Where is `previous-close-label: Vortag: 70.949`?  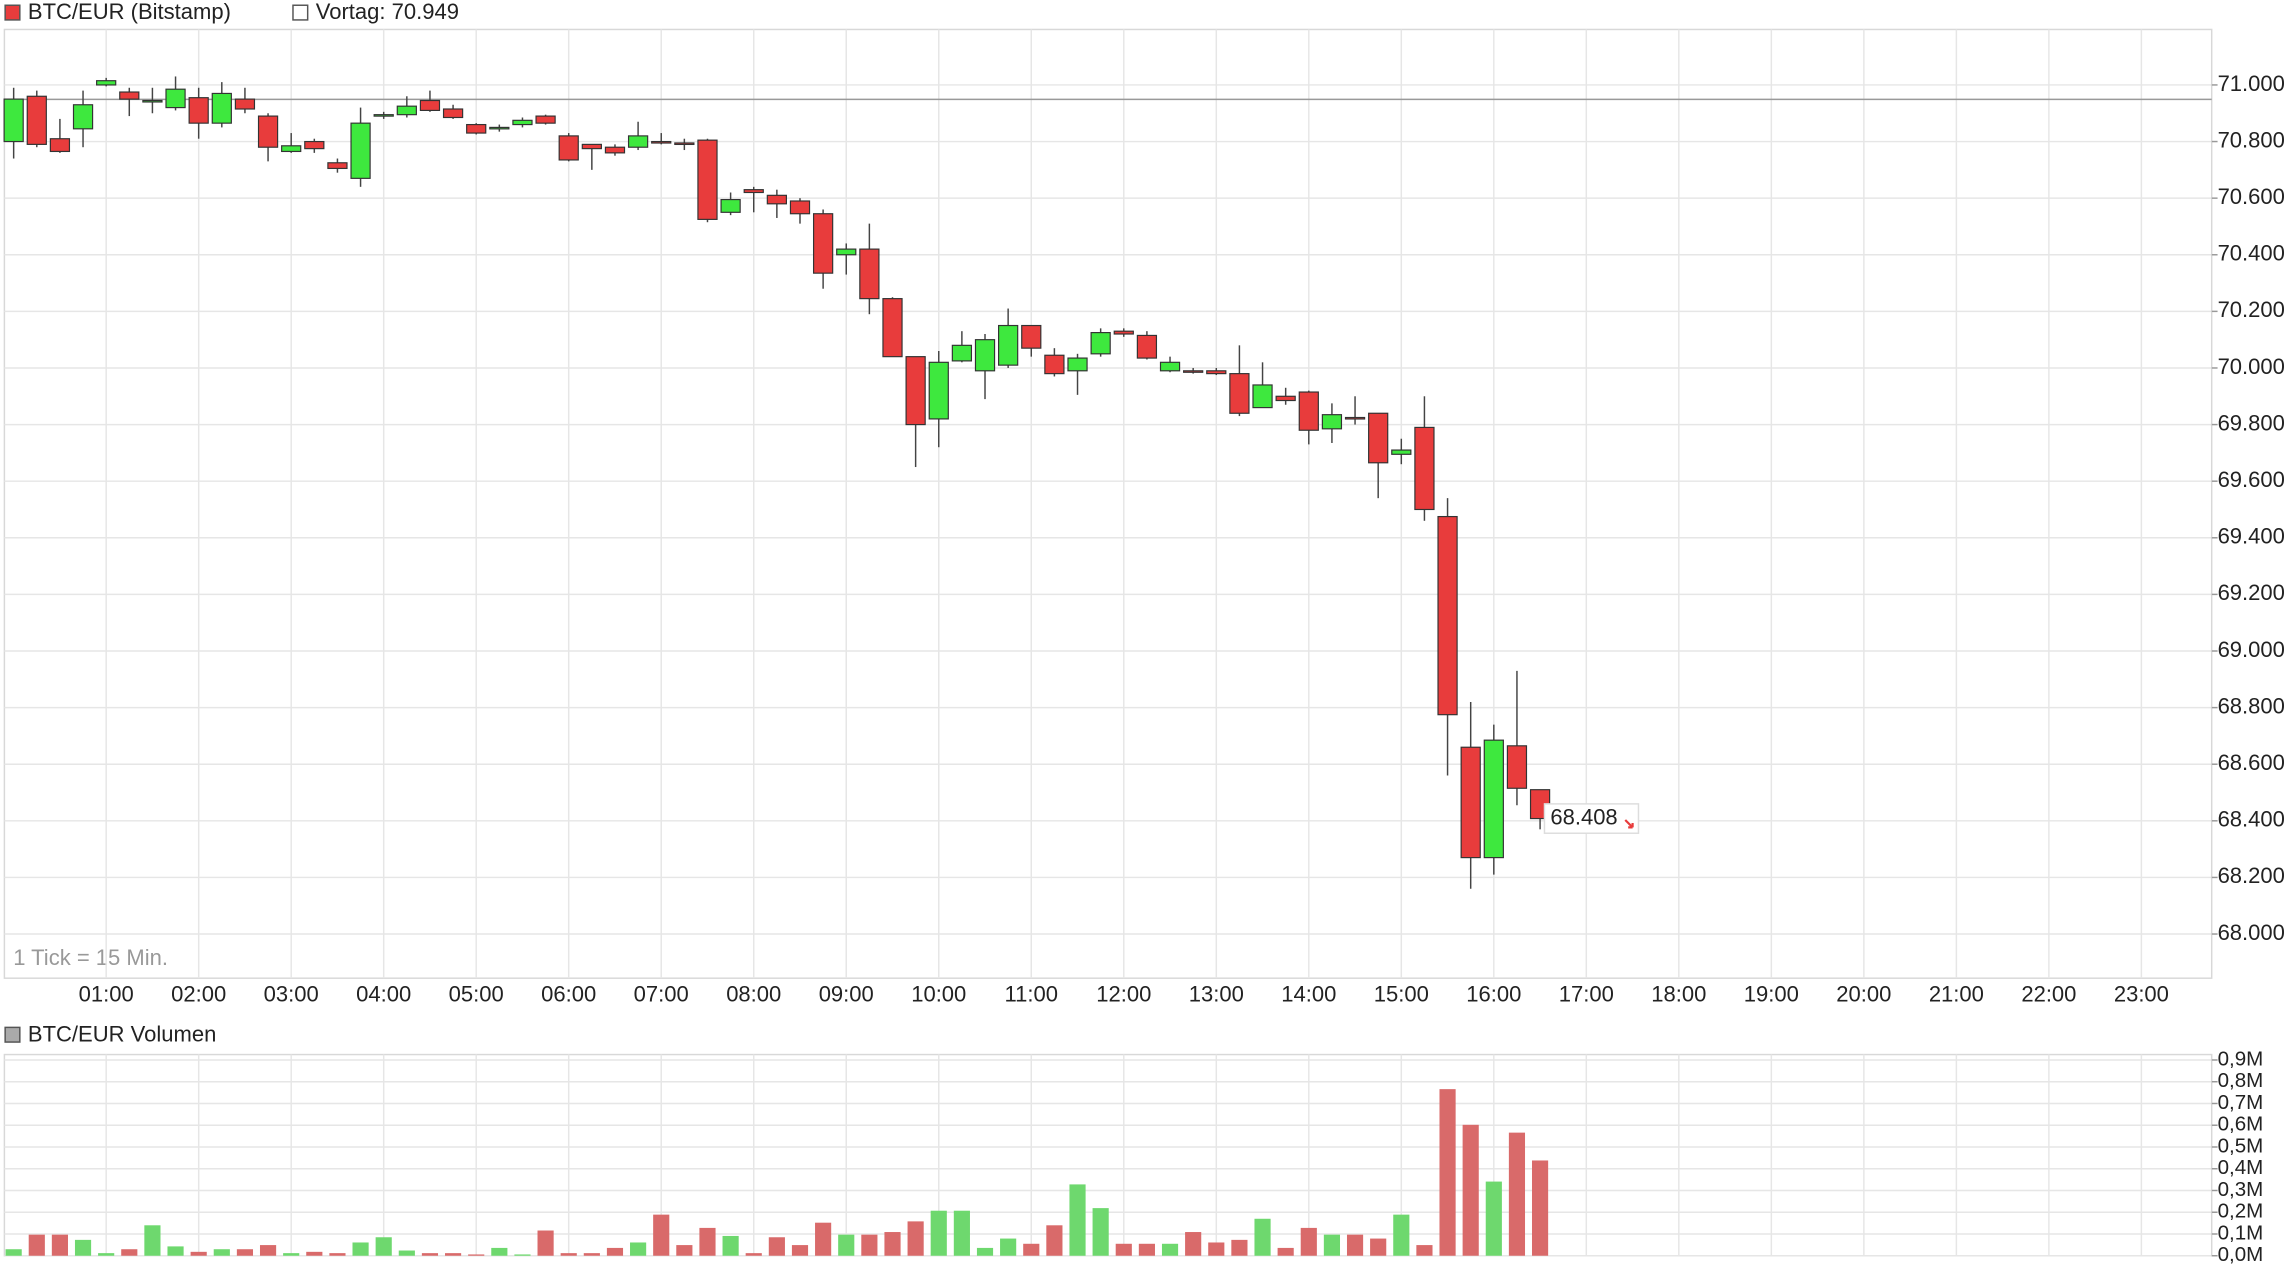
previous-close-label: Vortag: 70.949 is located at coordinates (387, 12).